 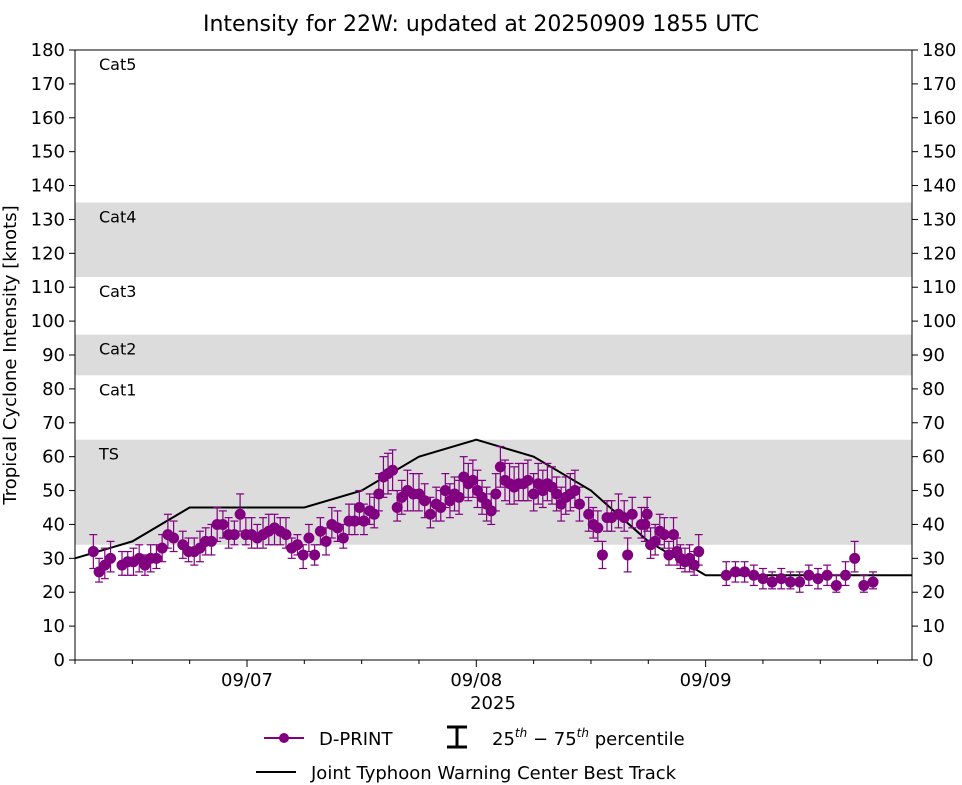 I want to click on x-tick-label: 09/08, so click(x=476, y=680).